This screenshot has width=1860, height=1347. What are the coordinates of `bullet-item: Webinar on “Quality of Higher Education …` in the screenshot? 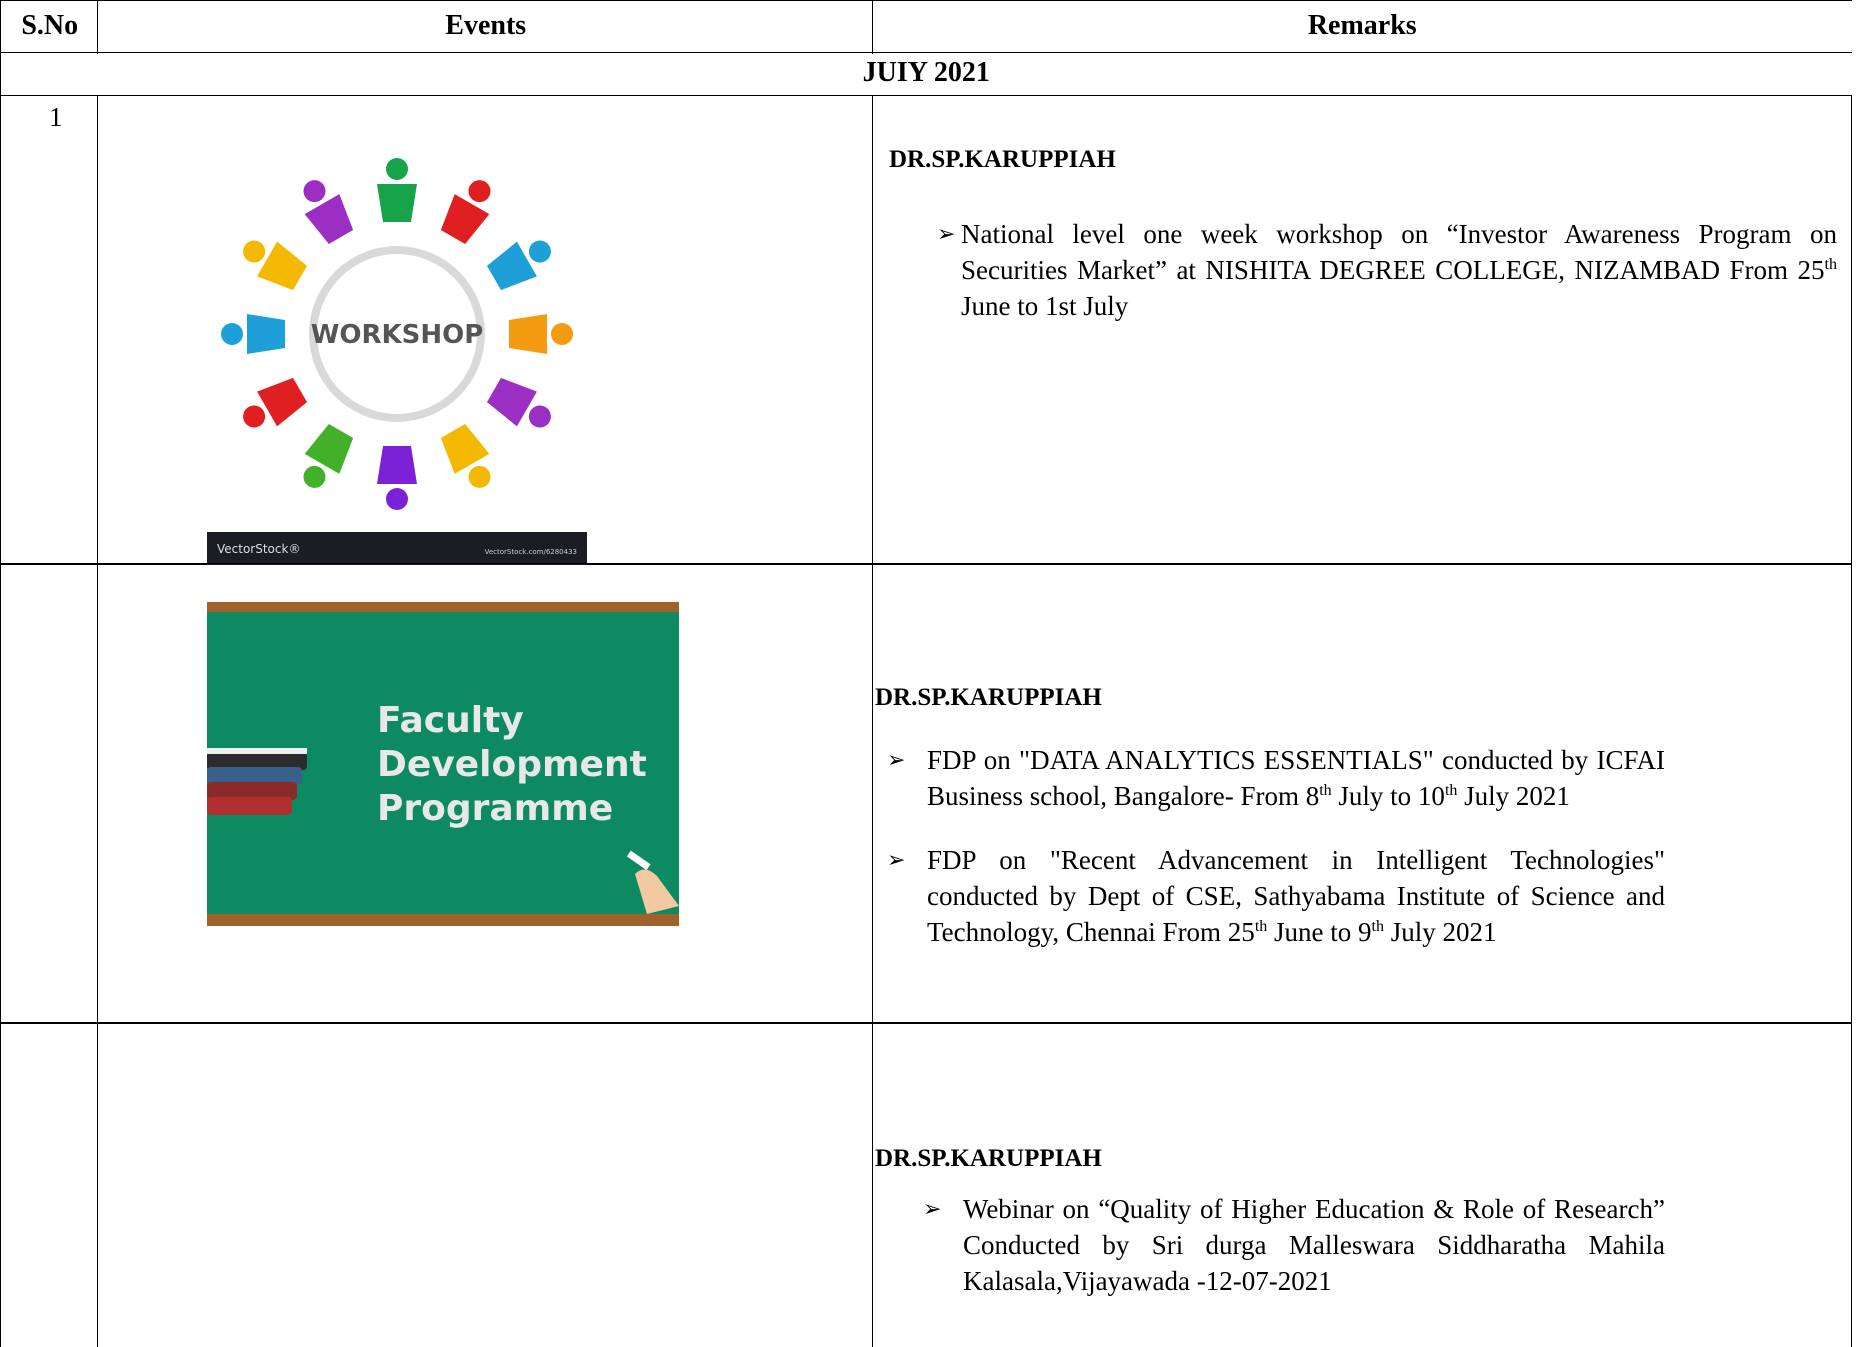 It's located at (1294, 1245).